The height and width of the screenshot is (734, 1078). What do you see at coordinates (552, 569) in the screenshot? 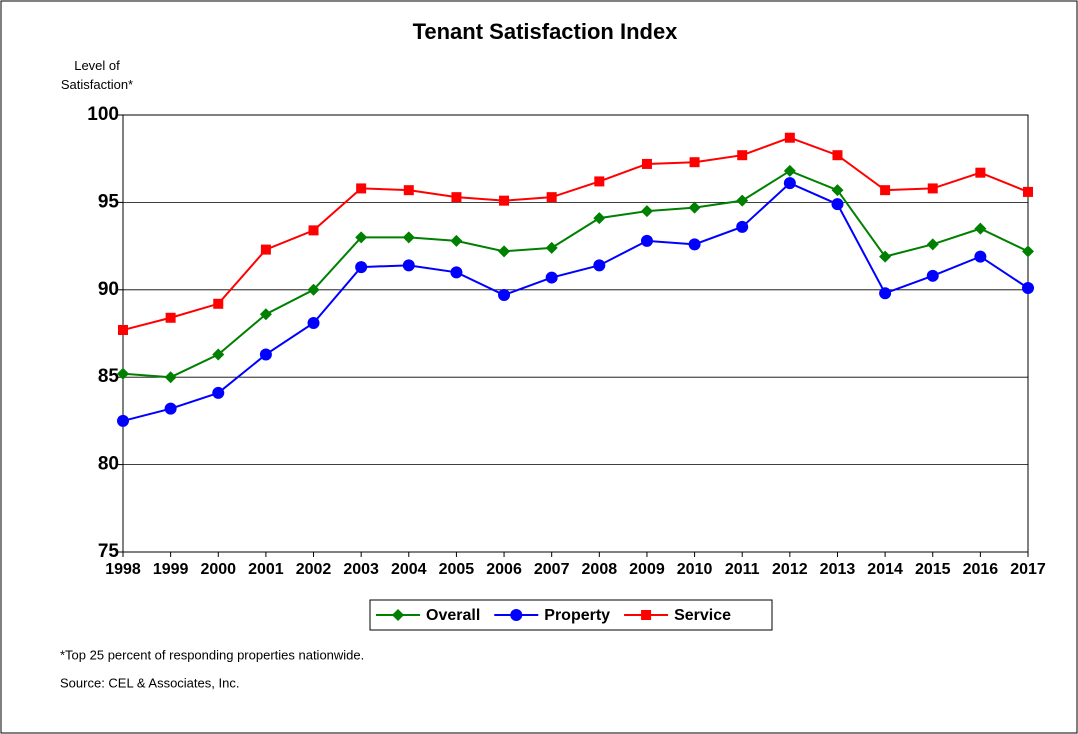
I see `x-tick-label: 2007` at bounding box center [552, 569].